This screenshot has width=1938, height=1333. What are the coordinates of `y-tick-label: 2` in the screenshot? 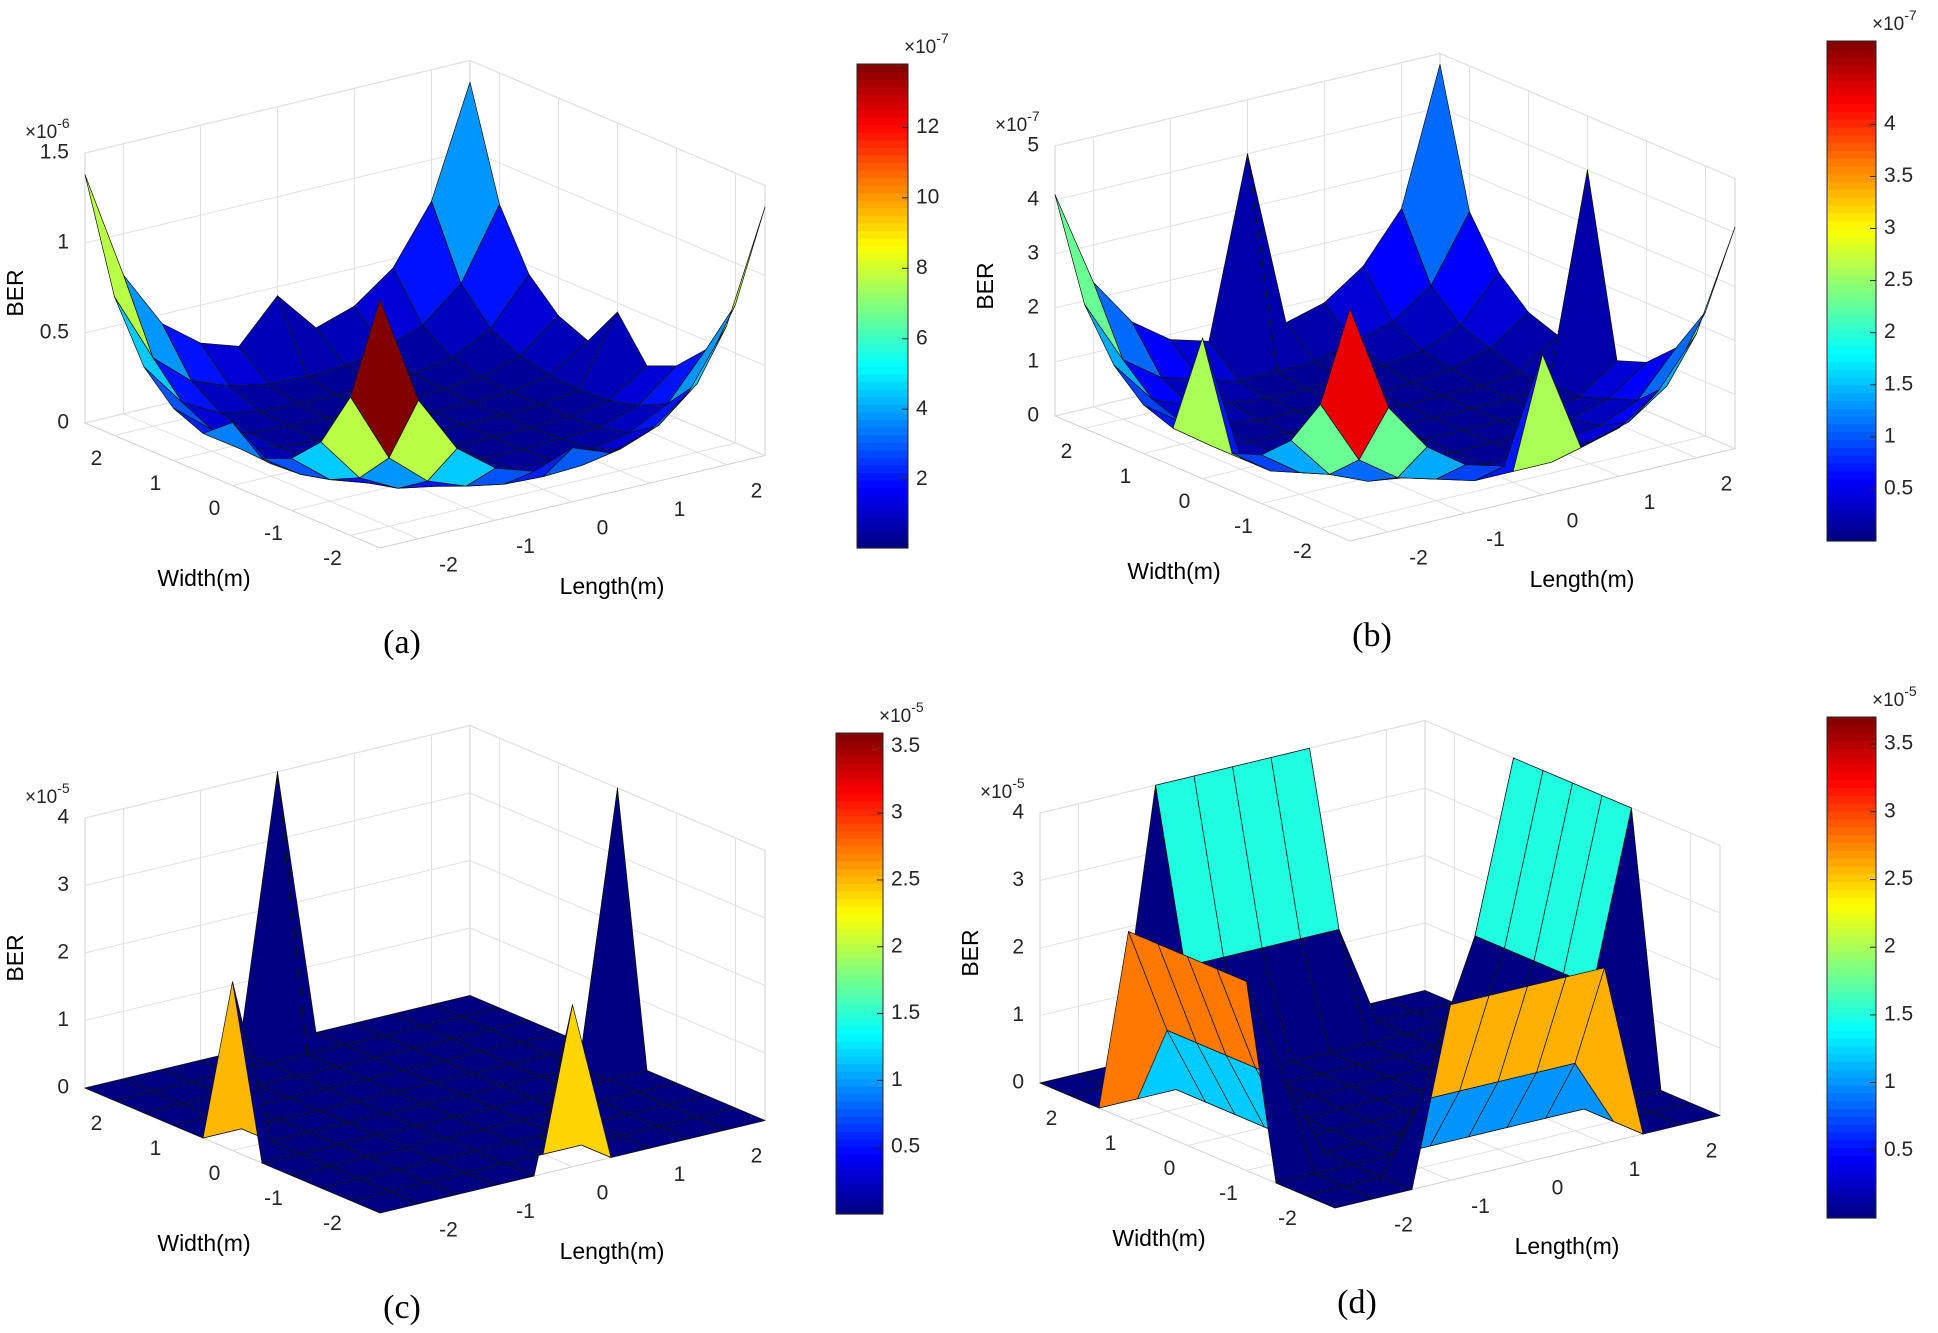 It's located at (97, 1123).